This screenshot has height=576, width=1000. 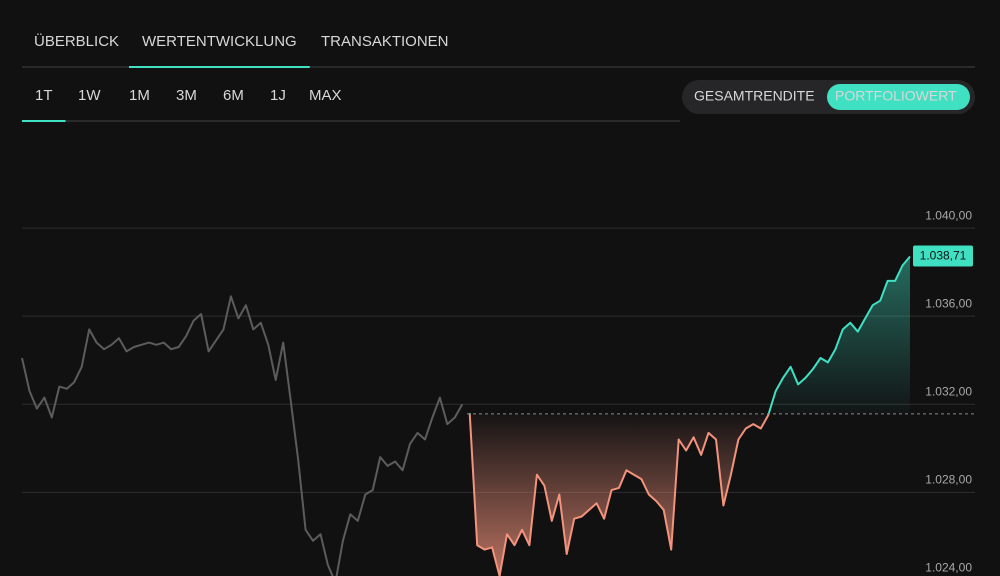 I want to click on y-tick-label: 1.032,00, so click(x=948, y=391).